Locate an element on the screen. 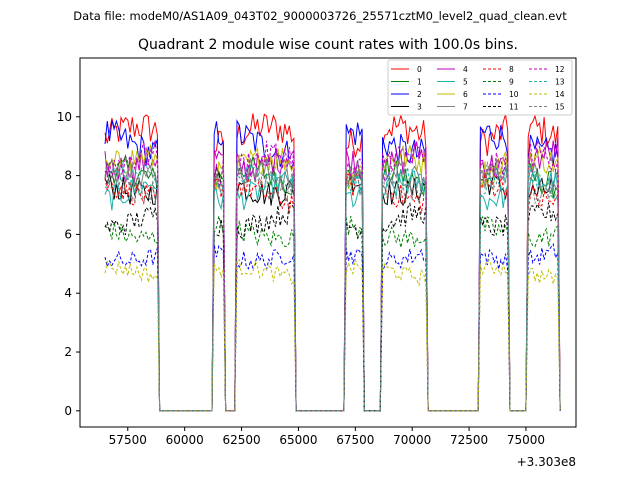 The width and height of the screenshot is (640, 480). legend-label-8: 8 is located at coordinates (511, 69).